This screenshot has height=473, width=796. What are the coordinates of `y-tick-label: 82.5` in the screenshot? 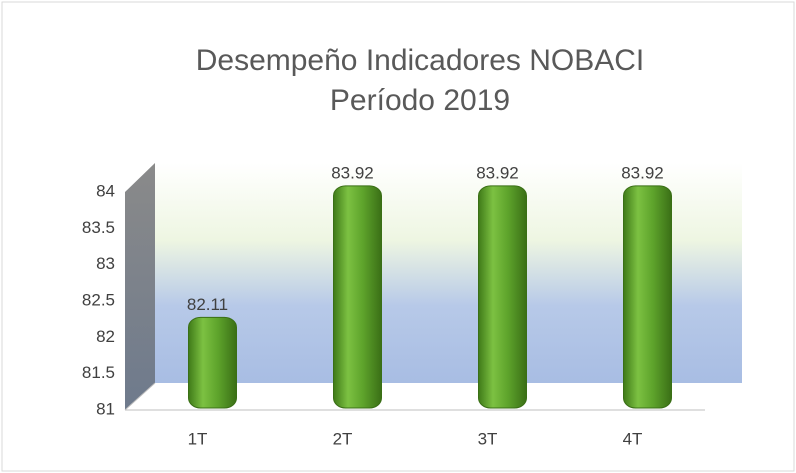 It's located at (98, 299).